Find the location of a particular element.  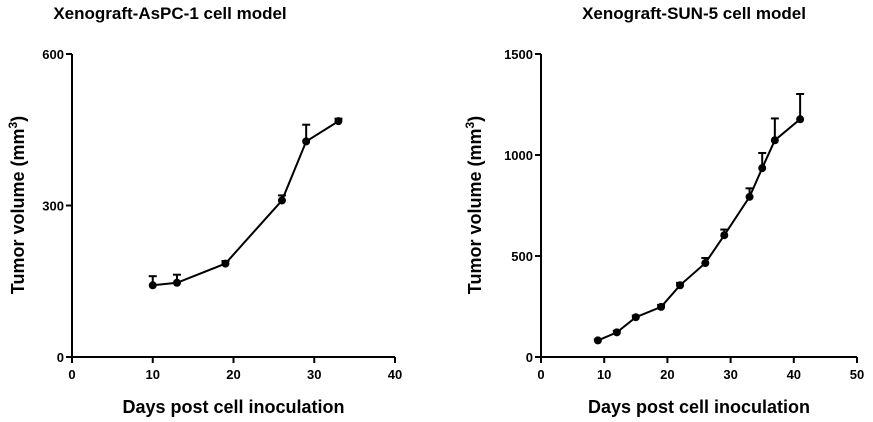

y-tick-label: 1500 is located at coordinates (518, 54).